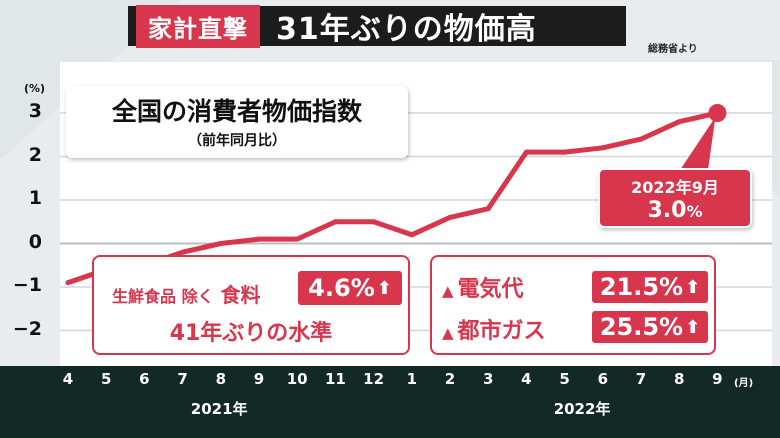  Describe the element at coordinates (374, 379) in the screenshot. I see `x-tick-label: 12` at that location.